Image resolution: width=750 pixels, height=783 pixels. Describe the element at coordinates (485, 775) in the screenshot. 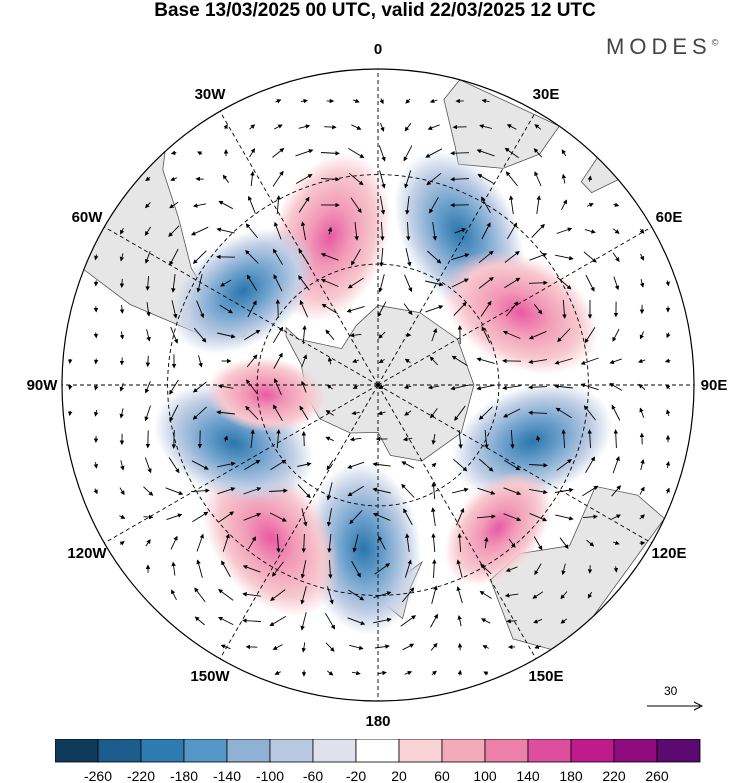

I see `colorbar-tick-label: 100` at that location.